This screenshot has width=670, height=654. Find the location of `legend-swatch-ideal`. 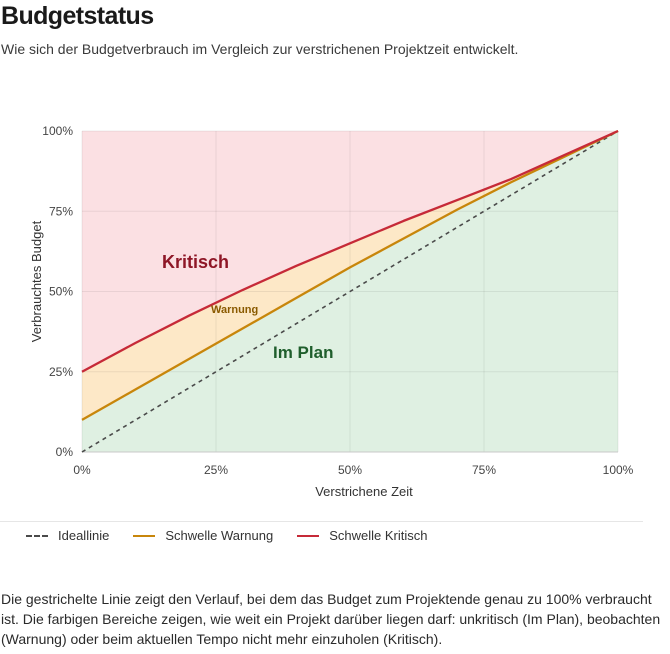

legend-swatch-ideal is located at coordinates (37, 535).